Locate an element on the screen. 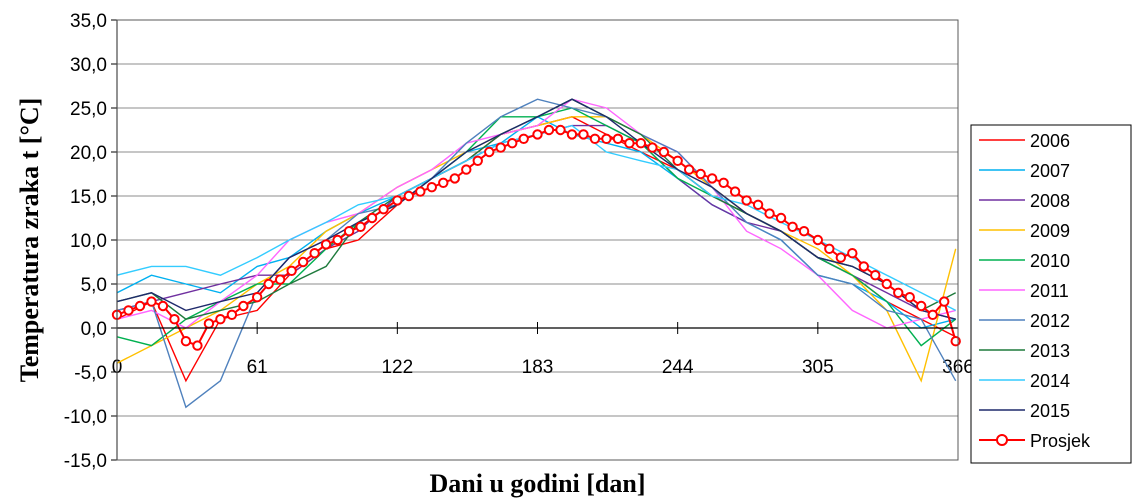 The width and height of the screenshot is (1135, 501). legend-label: 2010 is located at coordinates (1050, 261).